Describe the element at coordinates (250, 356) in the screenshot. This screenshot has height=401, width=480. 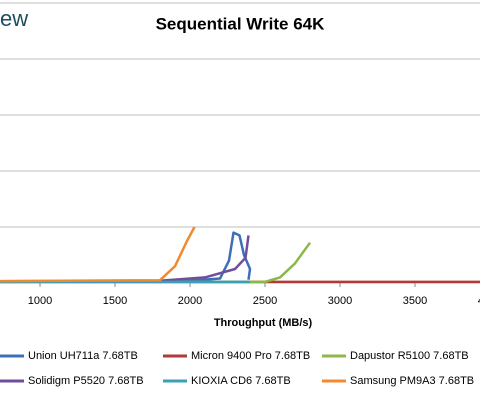
I see `legend-label: Micron 9400 Pro 7.68TB` at that location.